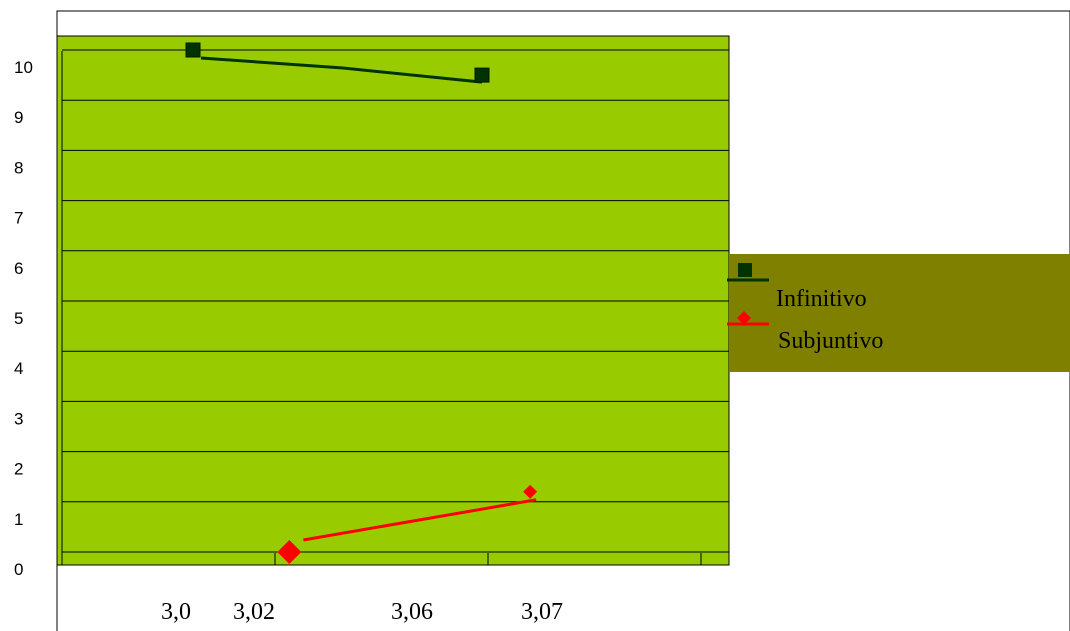 This screenshot has width=1070, height=631. Describe the element at coordinates (18, 318) in the screenshot. I see `y-tick-label-5: 5` at that location.